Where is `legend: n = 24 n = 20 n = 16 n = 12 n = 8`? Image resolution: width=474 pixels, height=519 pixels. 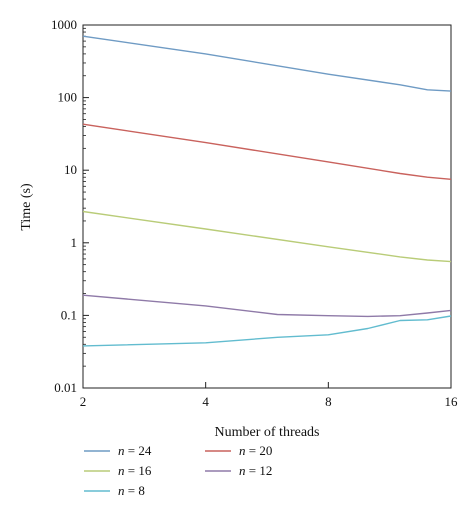
legend: n = 24 n = 20 n = 16 n = 12 n = 8 is located at coordinates (178, 470).